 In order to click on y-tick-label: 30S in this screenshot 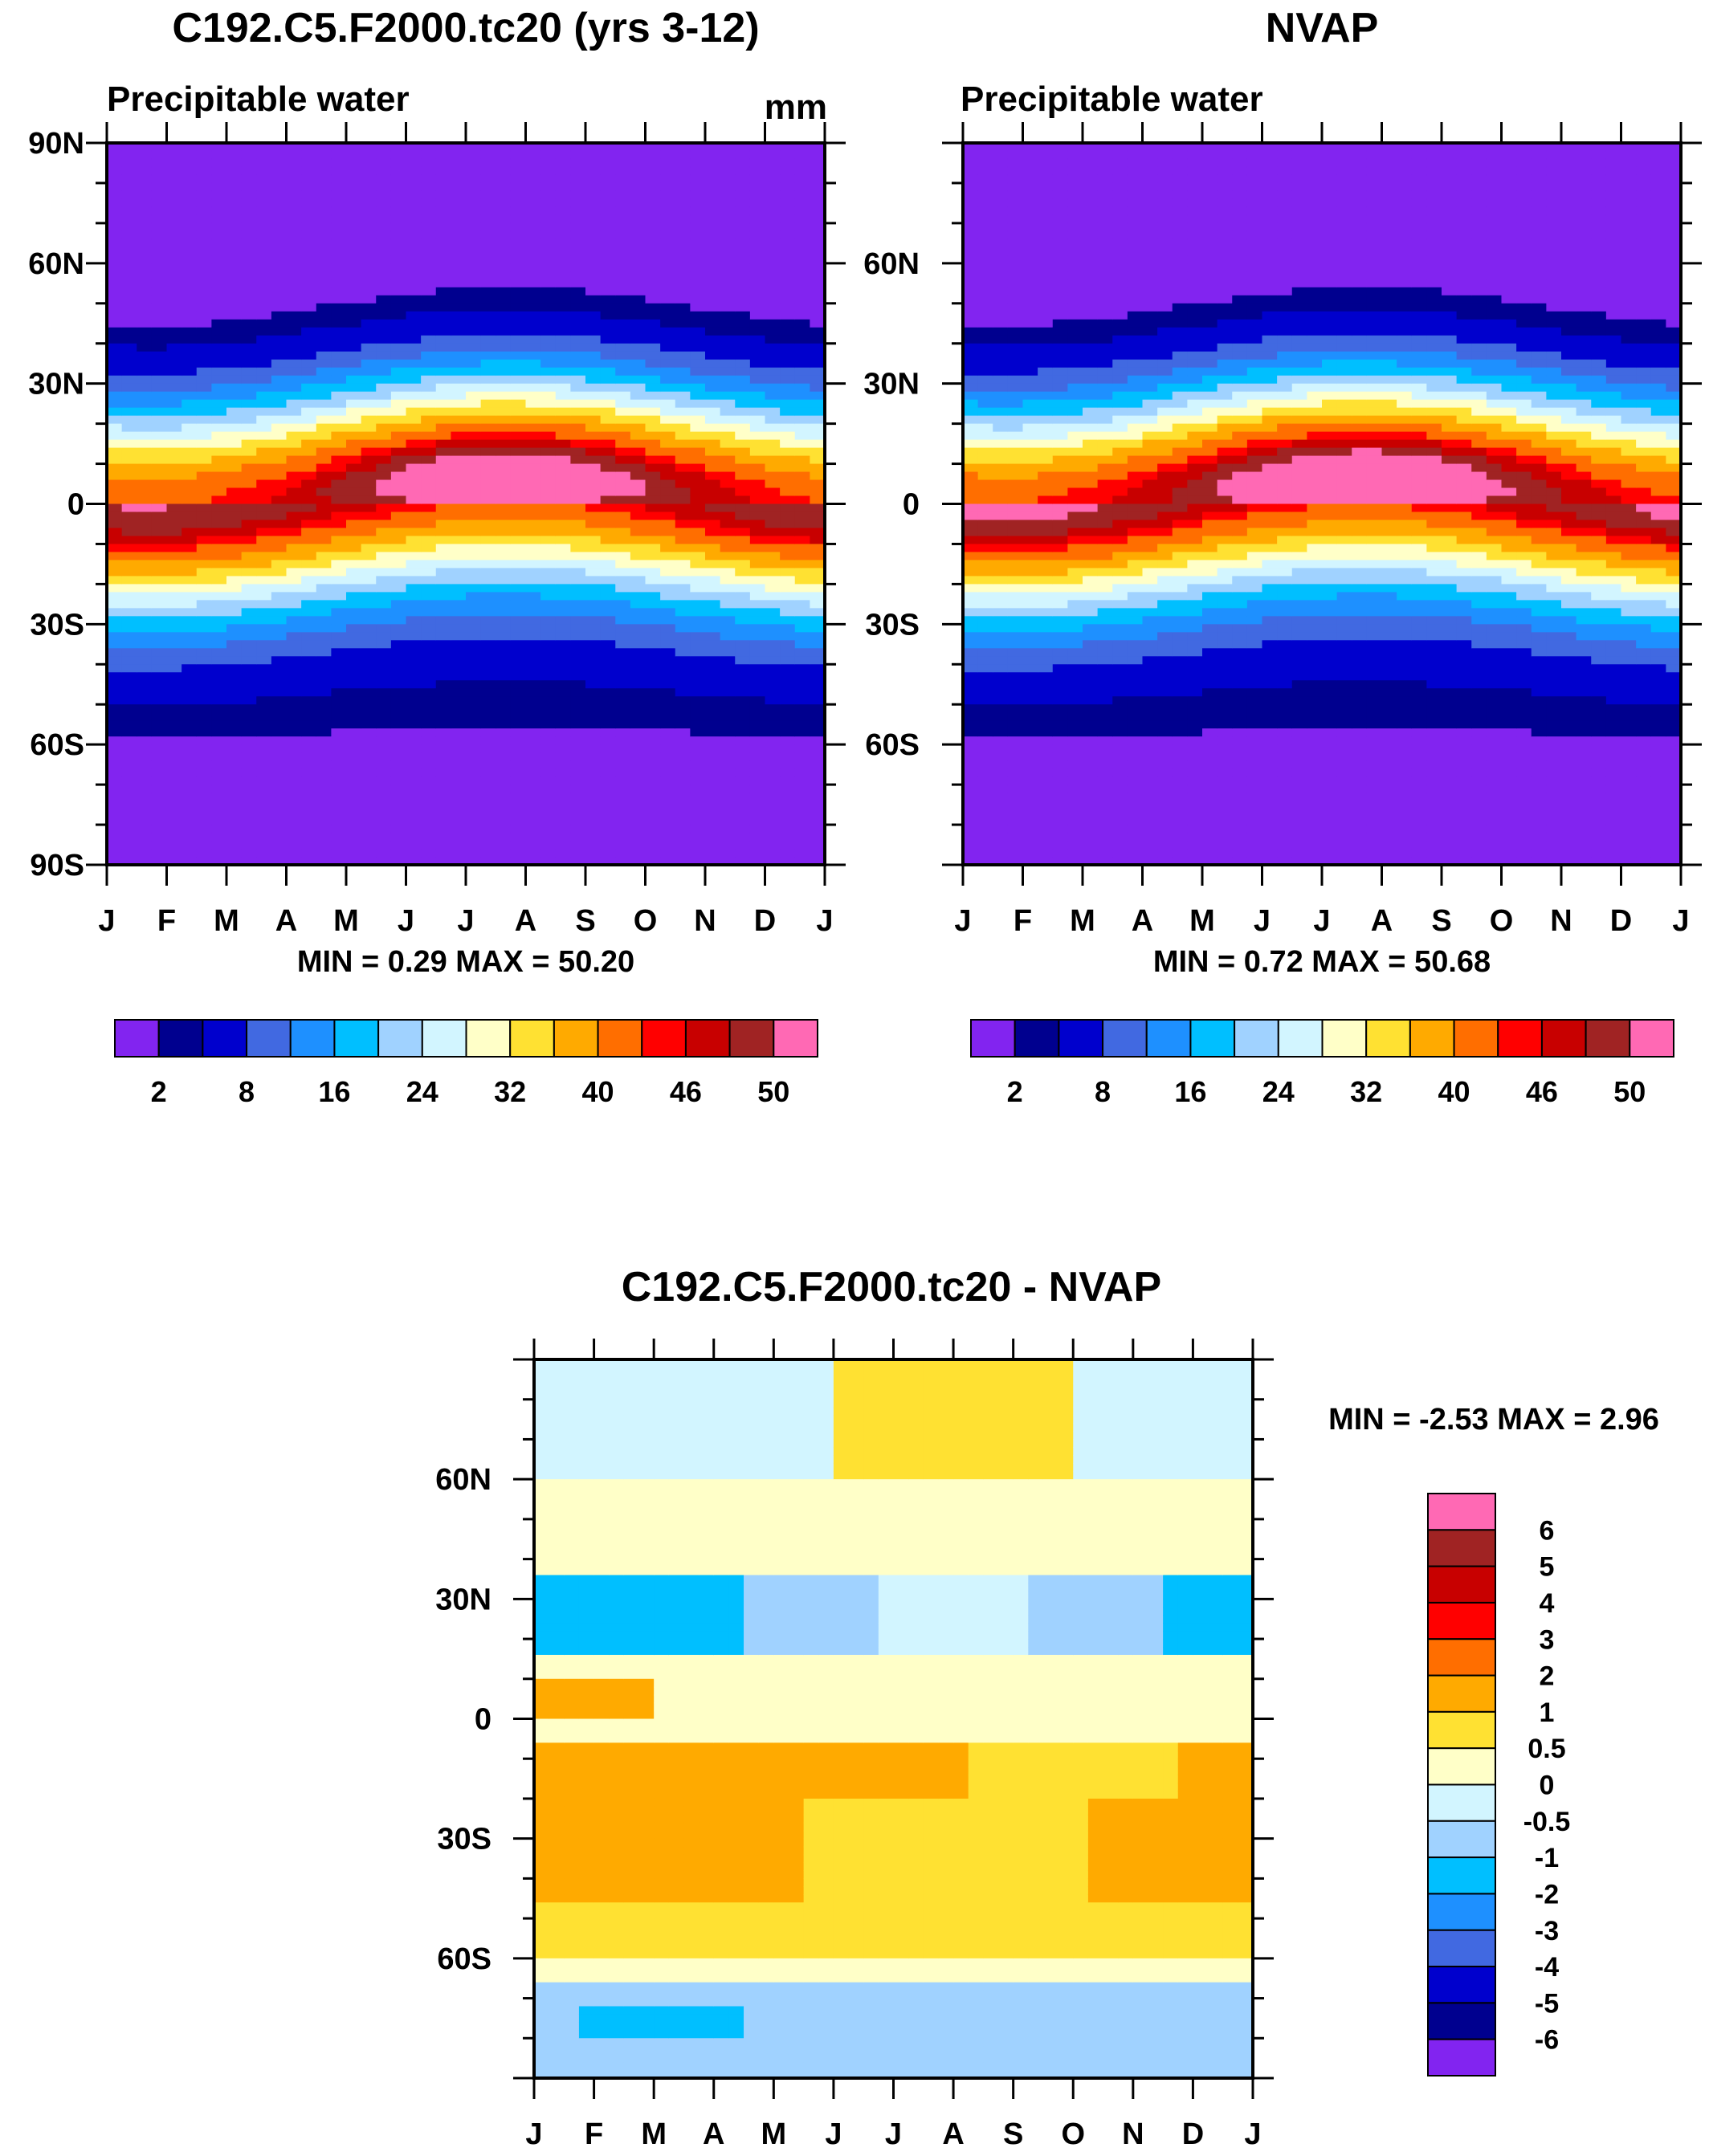, I will do `click(57, 625)`.